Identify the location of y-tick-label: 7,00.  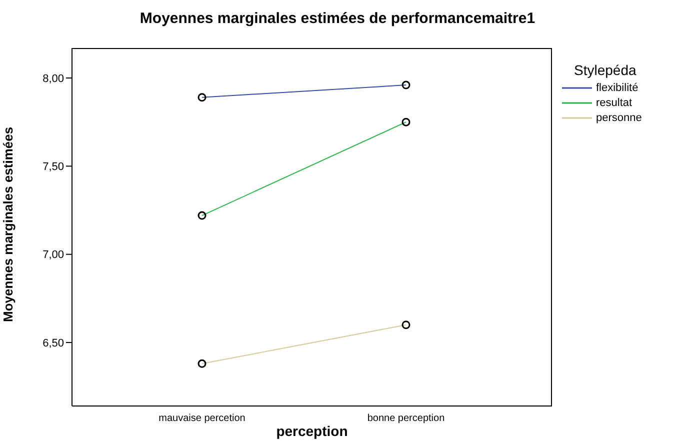
(53, 255).